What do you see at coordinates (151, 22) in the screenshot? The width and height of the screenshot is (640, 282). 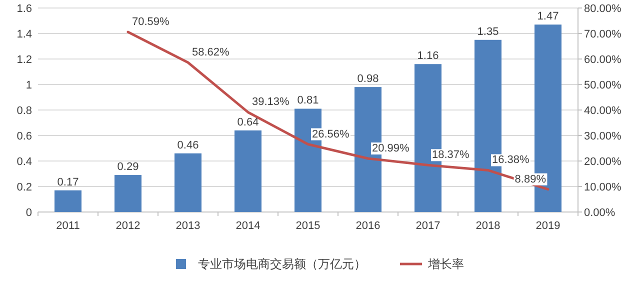 I see `data-label: 70.59%` at bounding box center [151, 22].